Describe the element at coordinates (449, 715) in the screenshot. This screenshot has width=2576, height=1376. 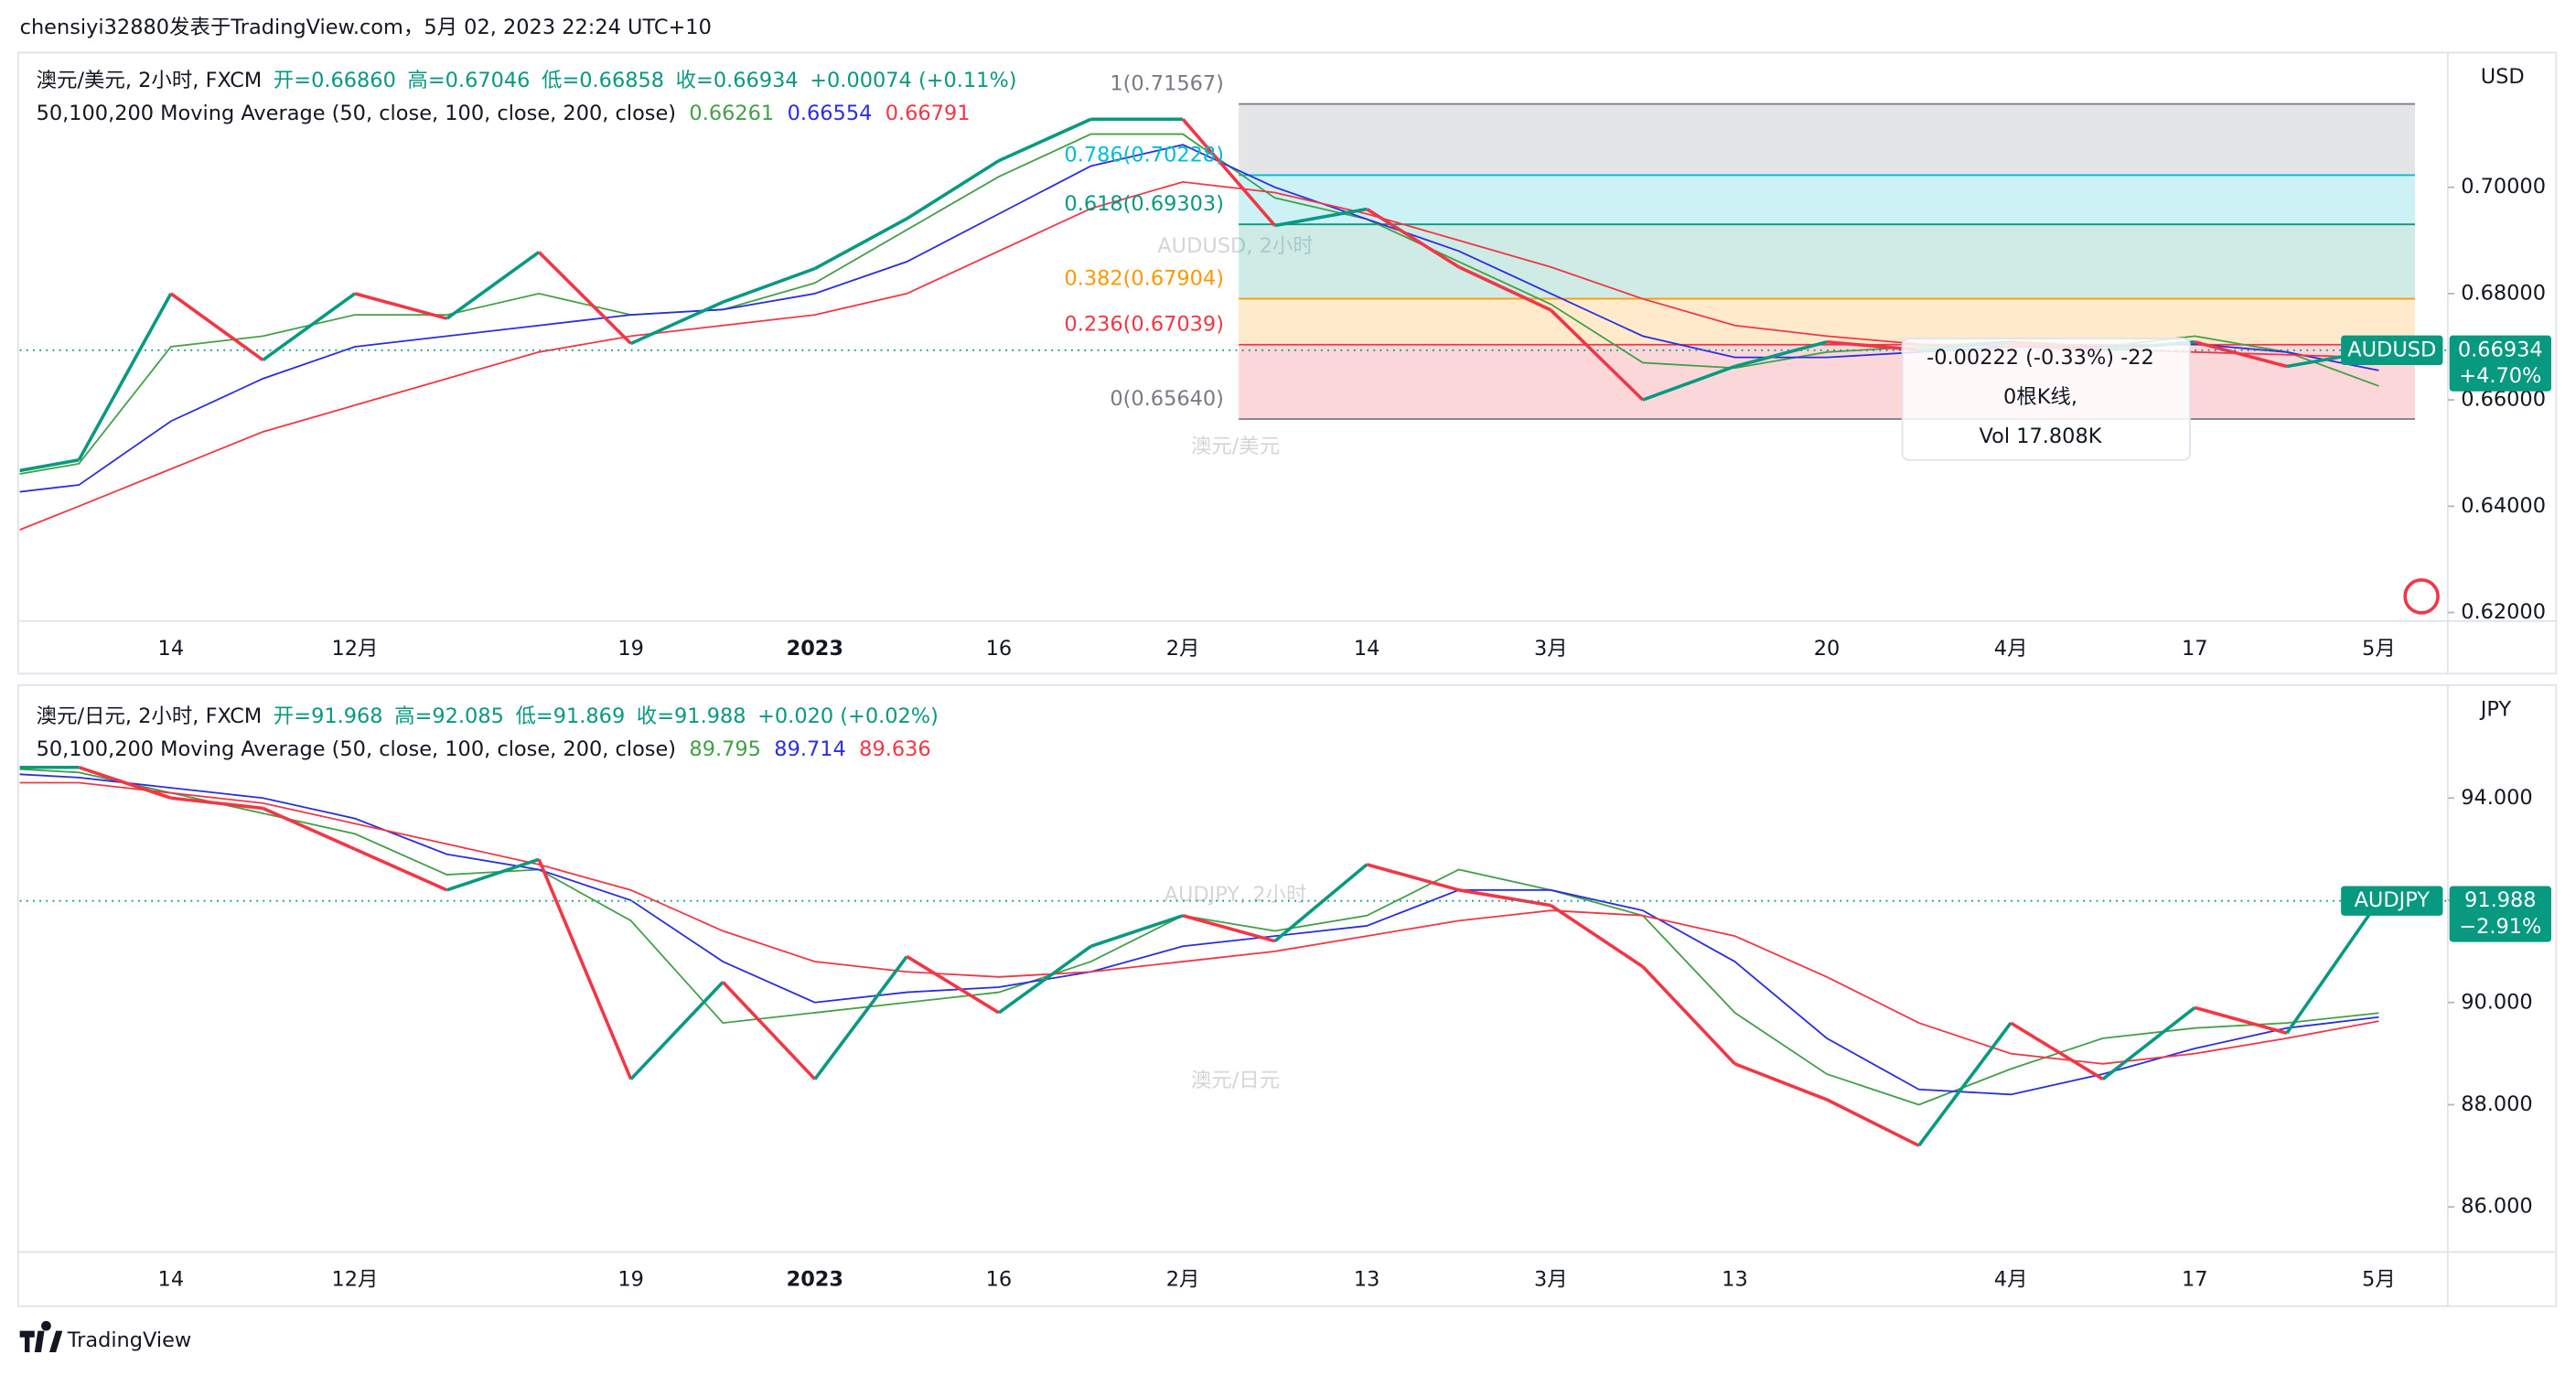
I see `legend-ohlc: 高=92.085` at that location.